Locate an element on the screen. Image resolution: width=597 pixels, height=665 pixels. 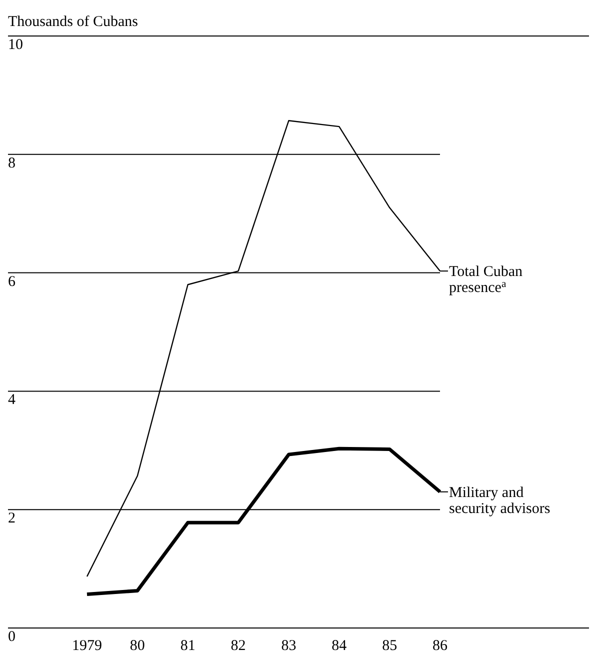
y-tick-label: 8 is located at coordinates (12, 163).